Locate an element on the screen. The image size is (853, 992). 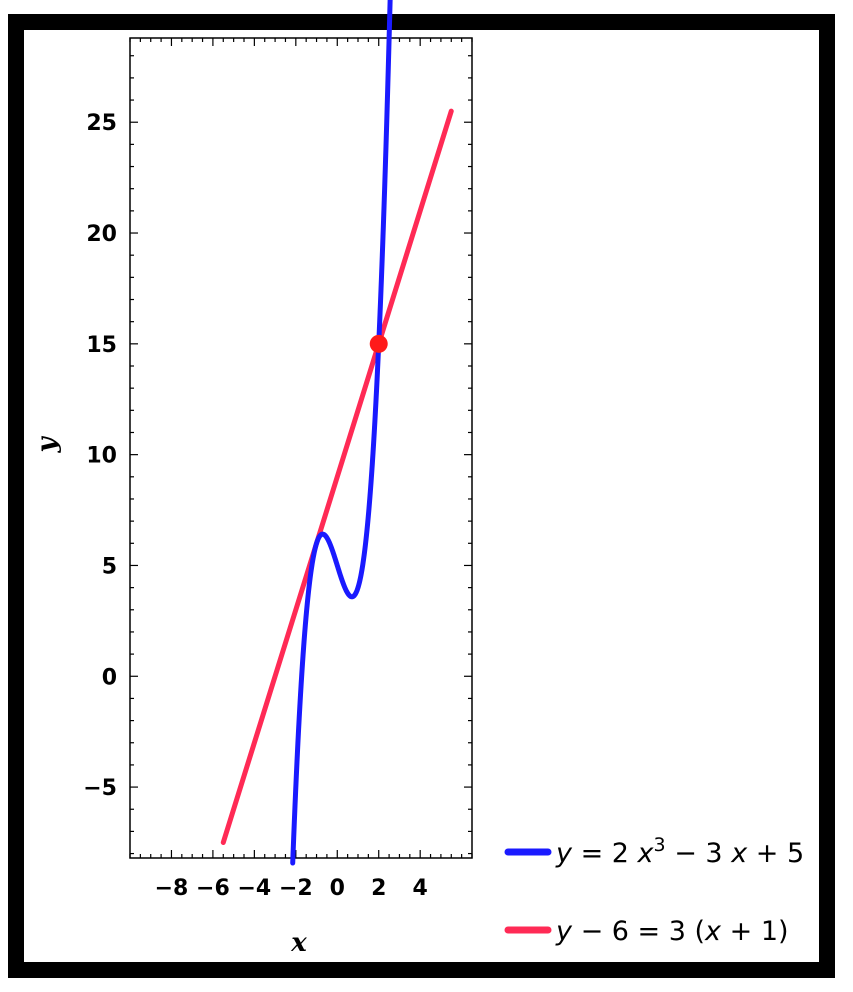
y-axis-title: y is located at coordinates (47, 445).